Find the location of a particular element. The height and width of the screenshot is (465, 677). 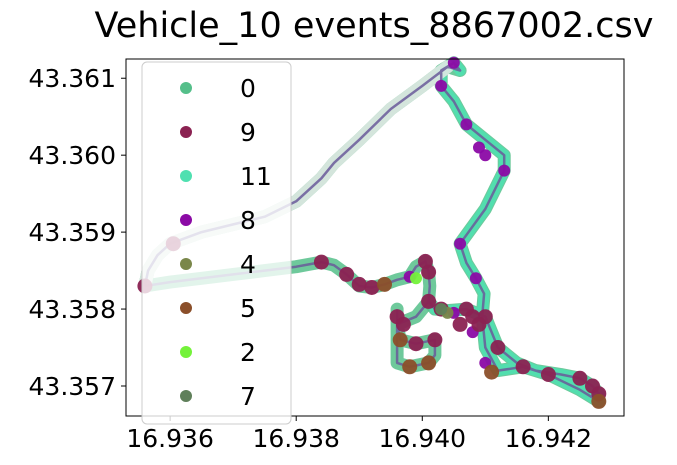

x-tick-label: 16.942 is located at coordinates (548, 438).